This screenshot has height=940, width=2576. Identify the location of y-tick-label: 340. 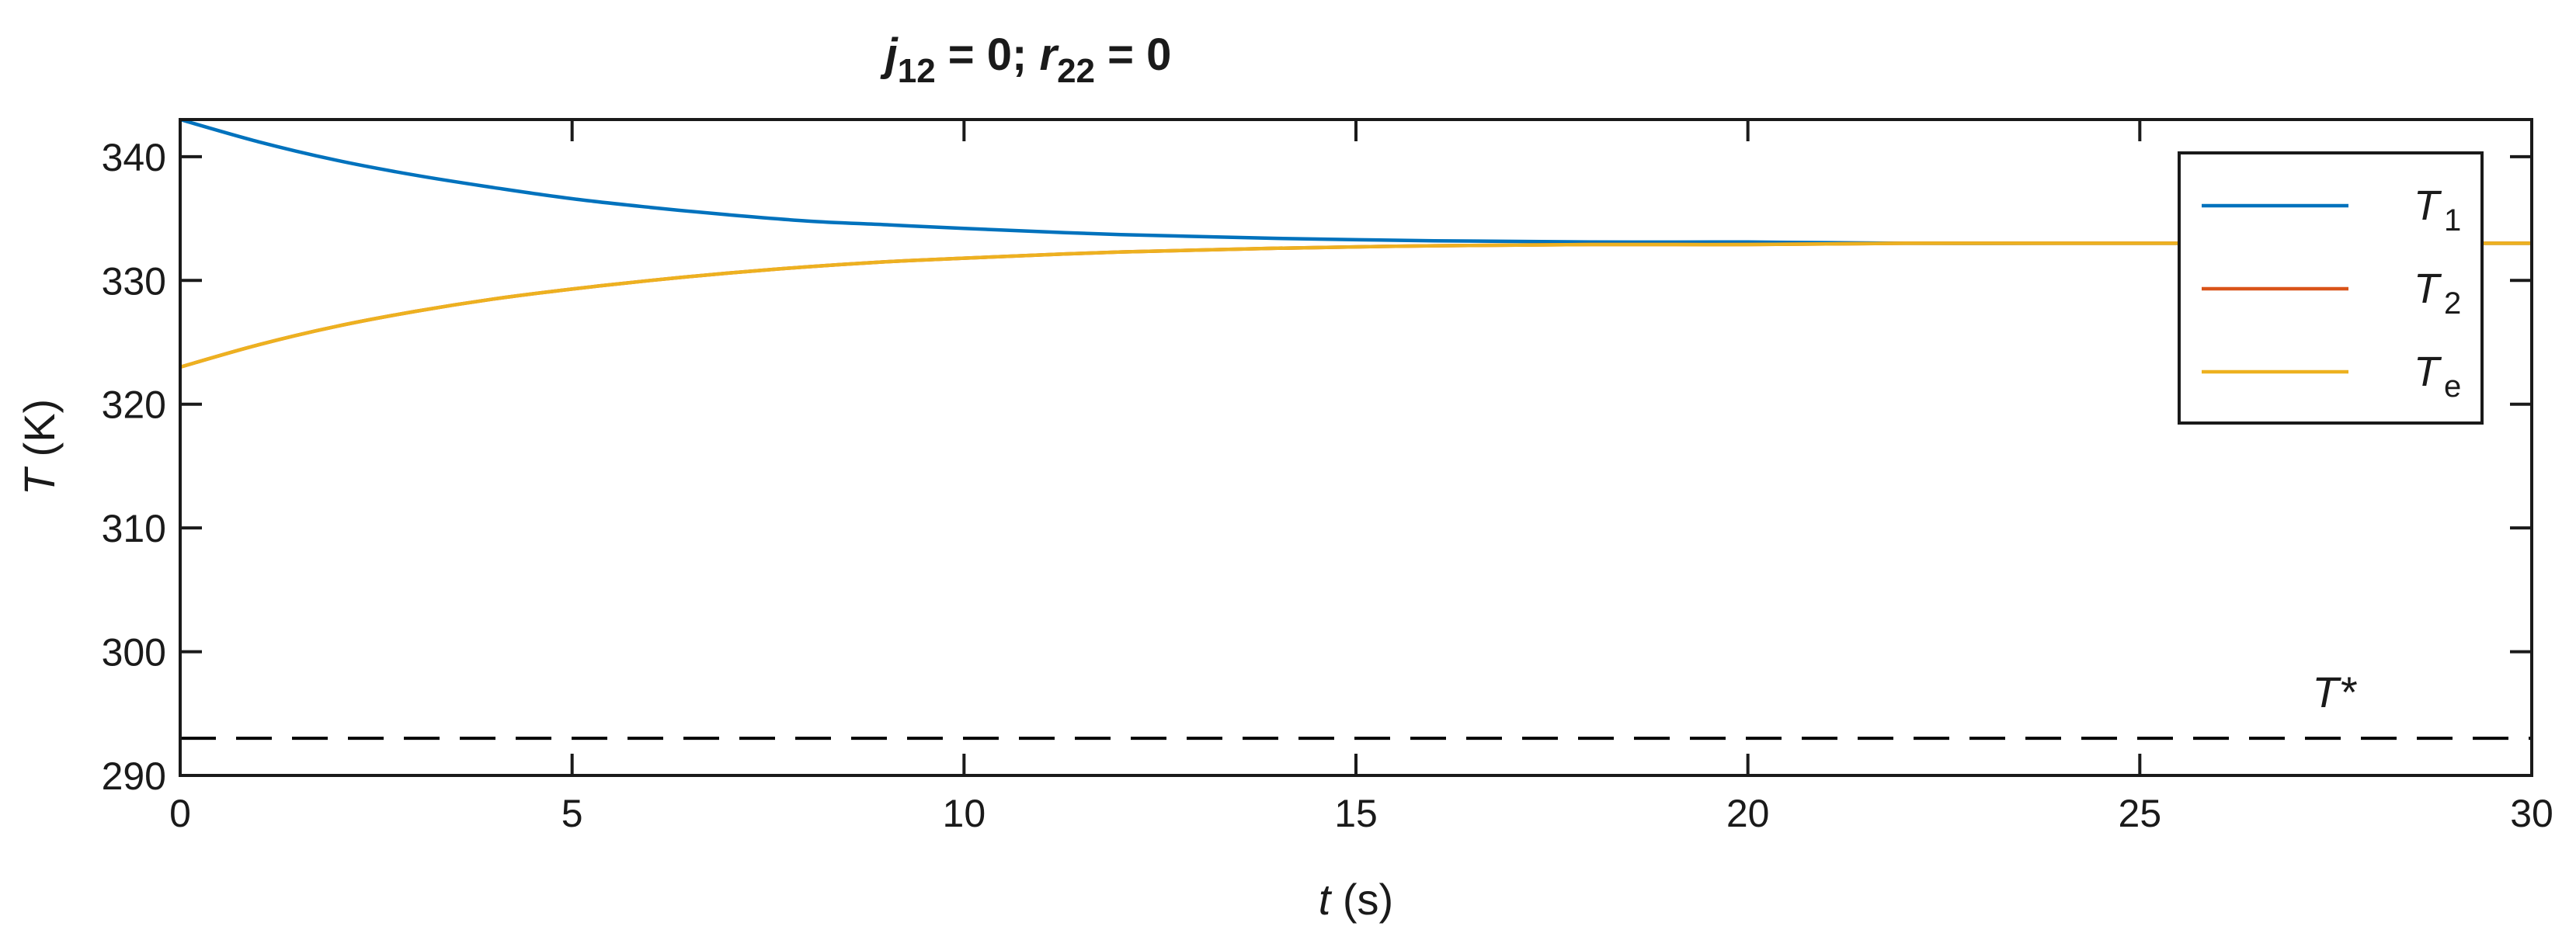
(134, 157).